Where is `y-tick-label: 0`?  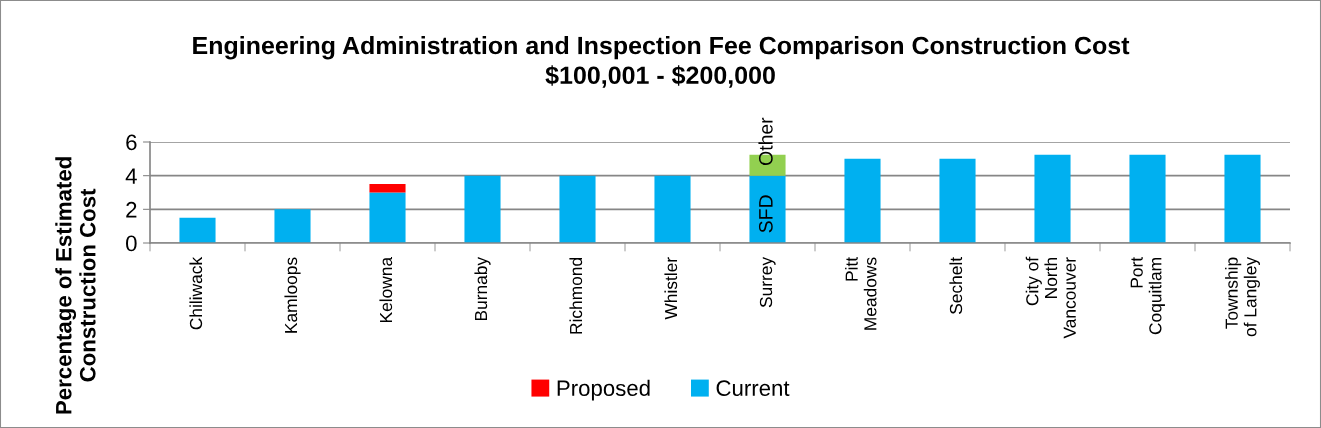 y-tick-label: 0 is located at coordinates (131, 243).